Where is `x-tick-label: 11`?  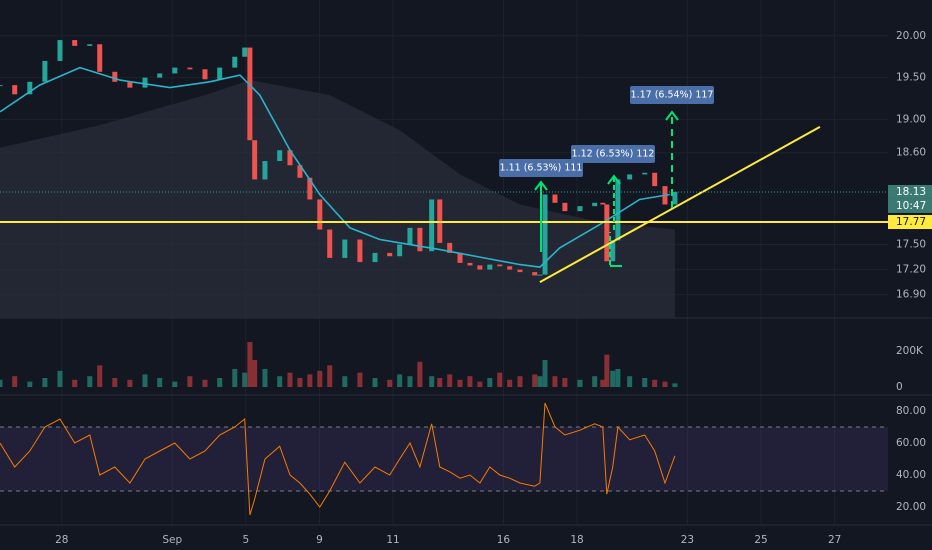
x-tick-label: 11 is located at coordinates (392, 540).